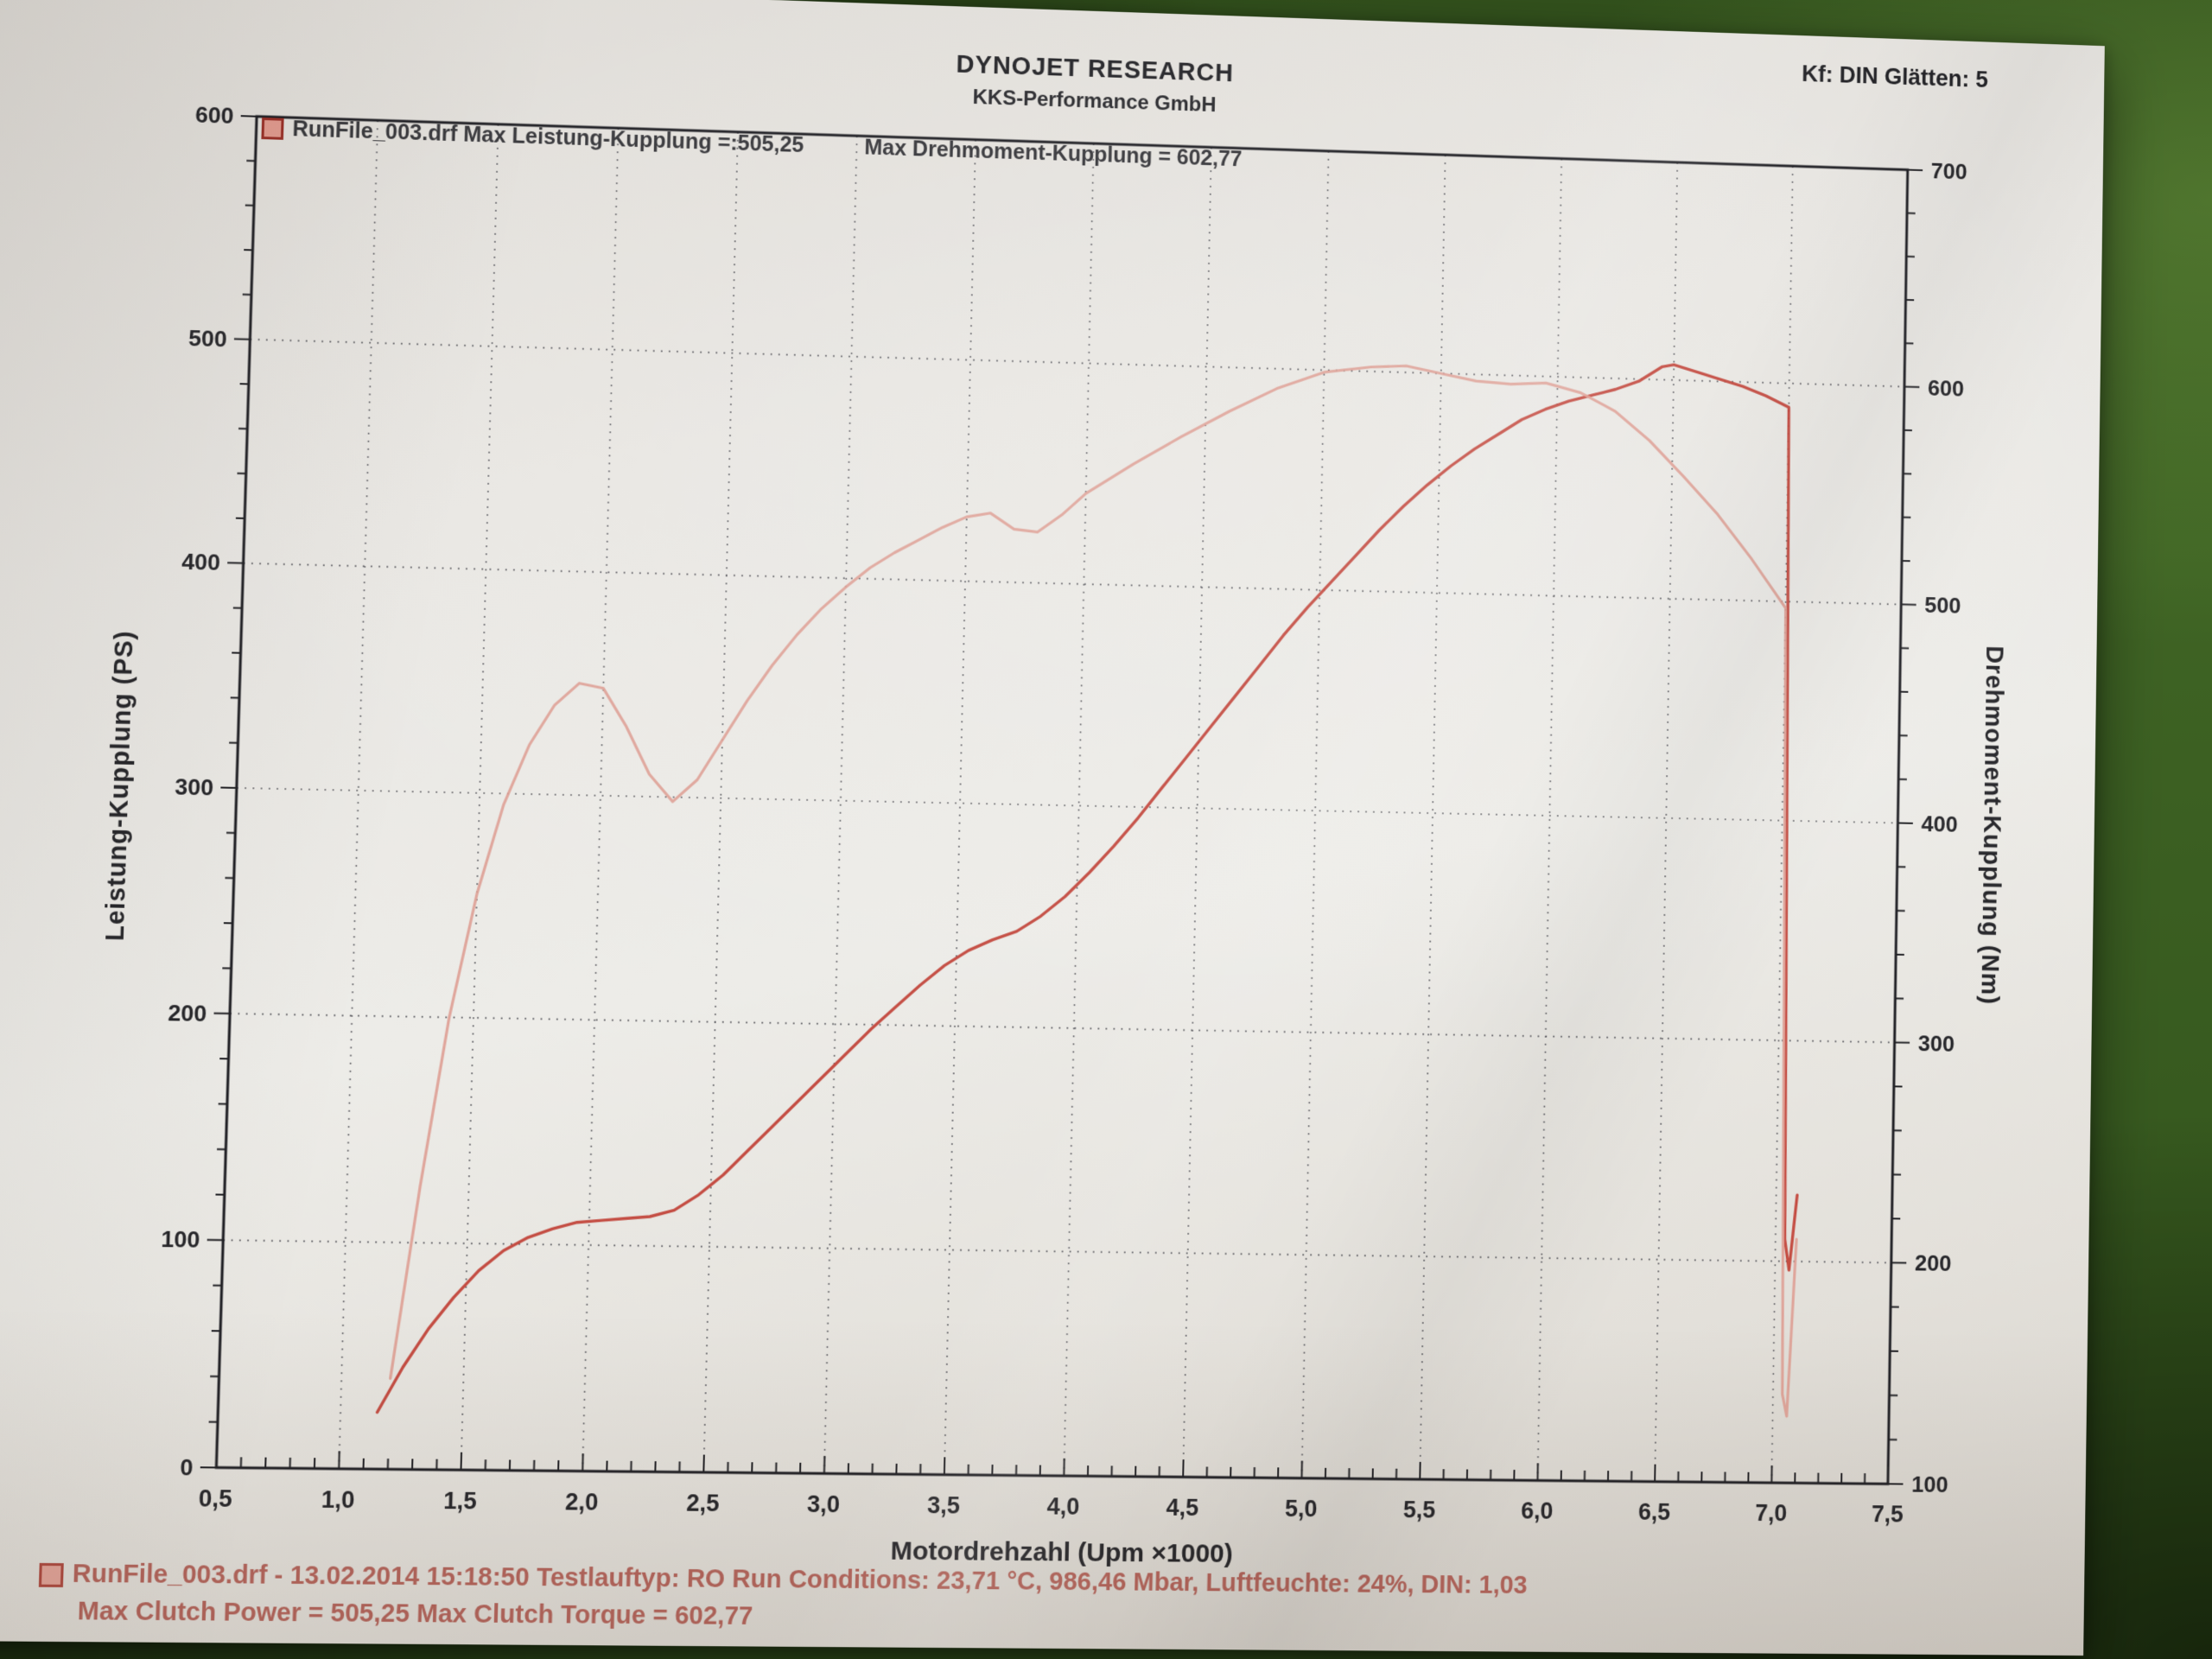 This screenshot has width=2212, height=1659. What do you see at coordinates (703, 1502) in the screenshot?
I see `x-tick-label: 2,5` at bounding box center [703, 1502].